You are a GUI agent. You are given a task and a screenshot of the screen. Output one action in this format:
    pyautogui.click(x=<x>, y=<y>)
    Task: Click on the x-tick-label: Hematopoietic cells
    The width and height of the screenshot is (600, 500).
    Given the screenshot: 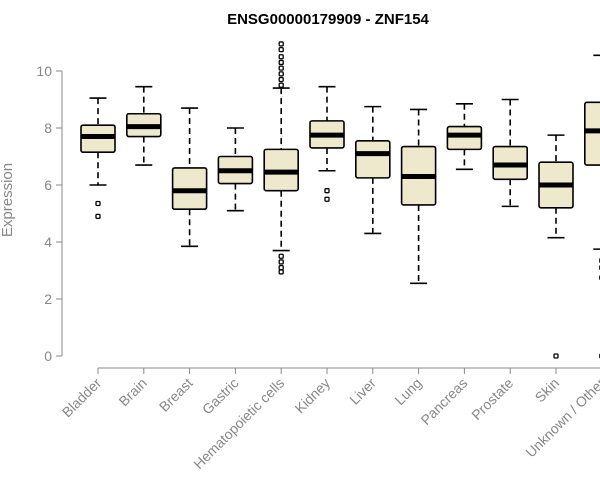 What is the action you would take?
    pyautogui.click(x=238, y=423)
    